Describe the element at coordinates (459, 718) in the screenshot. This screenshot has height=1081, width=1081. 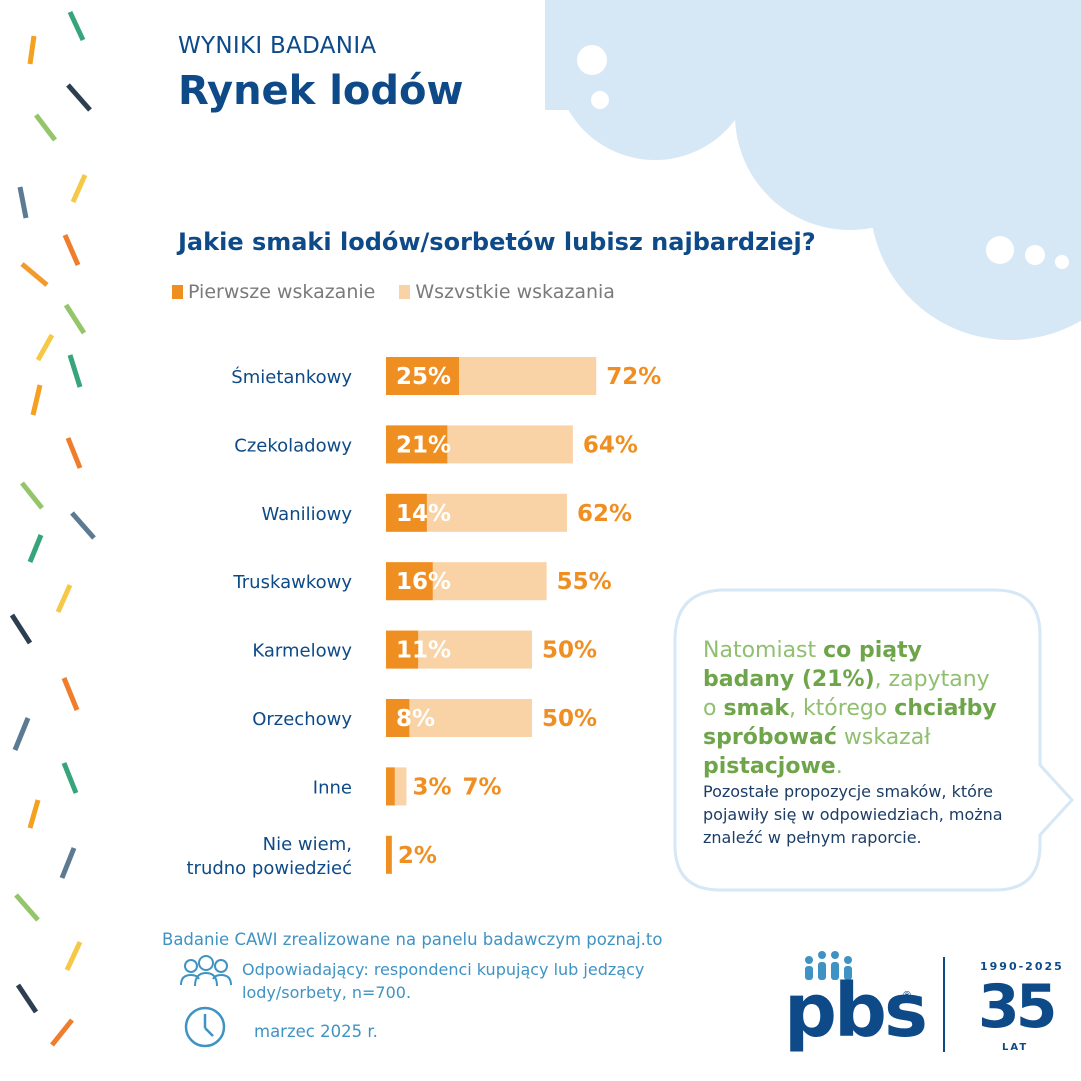
I see `bar-all` at that location.